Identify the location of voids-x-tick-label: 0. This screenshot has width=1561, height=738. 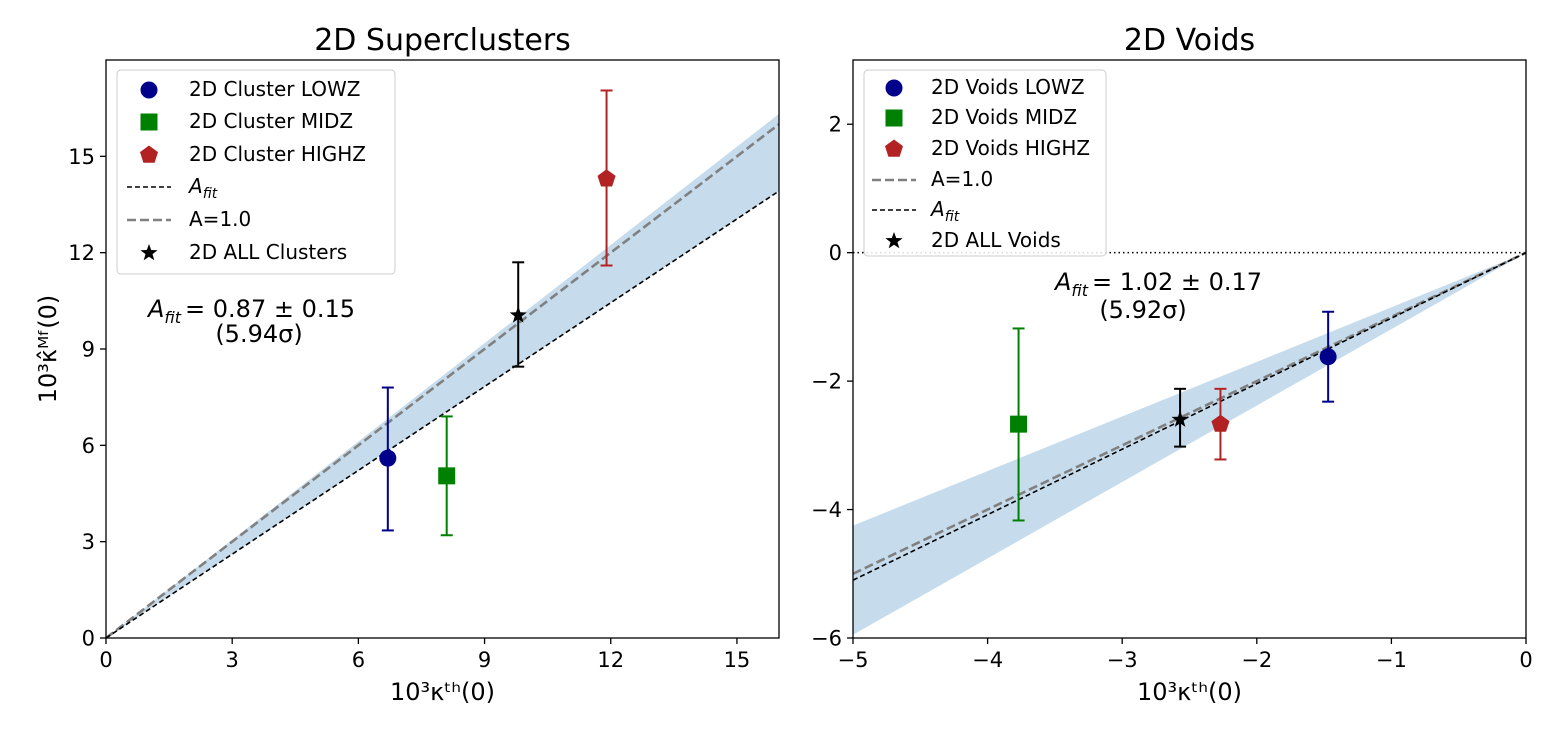
(1525, 660).